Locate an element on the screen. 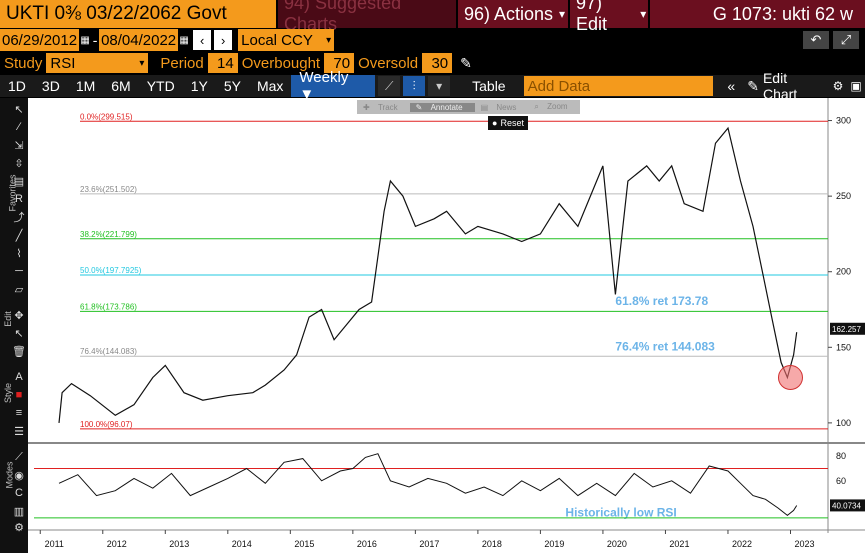  last-rsi-label: 40.0734 is located at coordinates (846, 505).